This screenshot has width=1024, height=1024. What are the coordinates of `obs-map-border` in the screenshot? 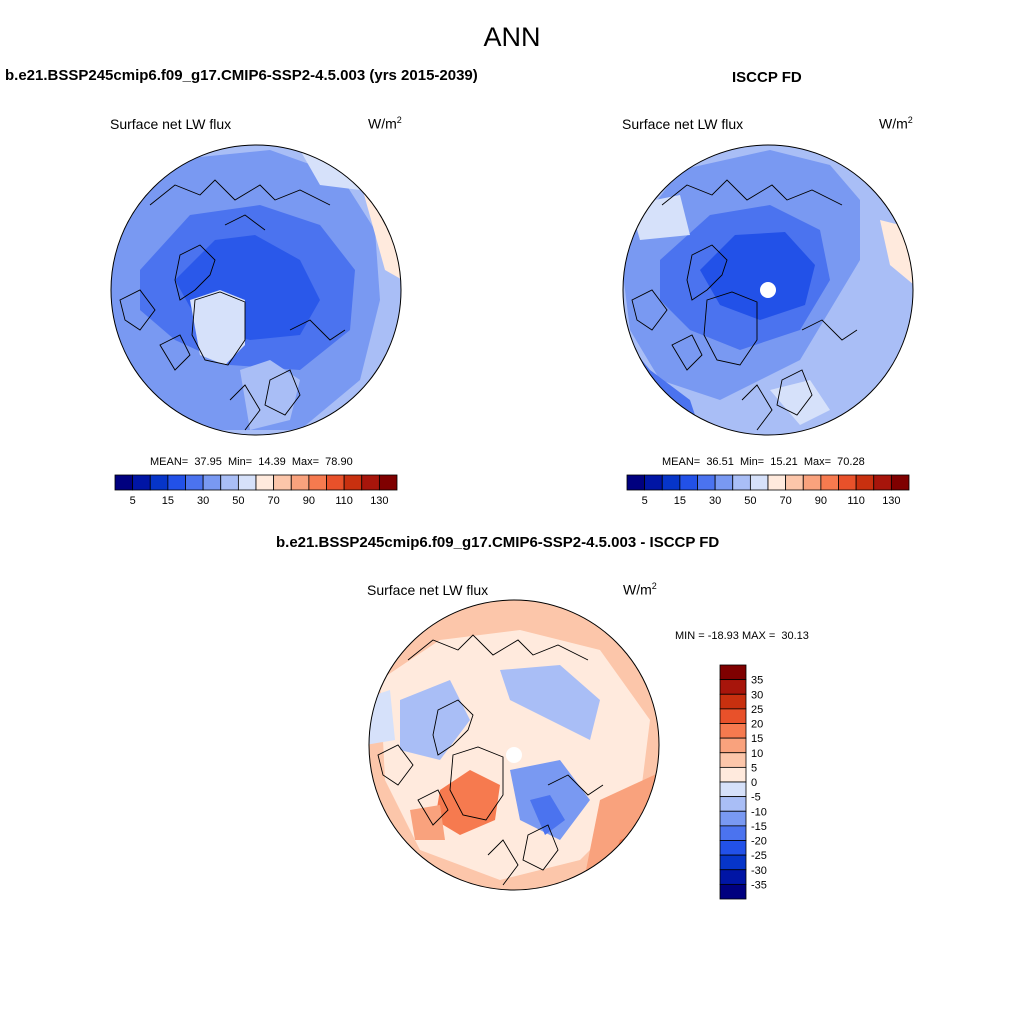 It's located at (768, 290).